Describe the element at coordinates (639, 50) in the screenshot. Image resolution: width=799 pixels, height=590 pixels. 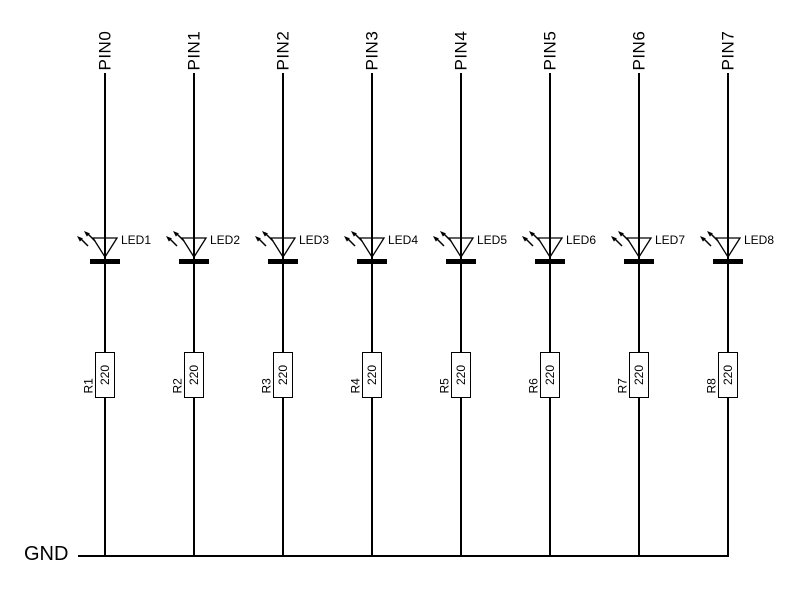
I see `pin-label: PIN6` at that location.